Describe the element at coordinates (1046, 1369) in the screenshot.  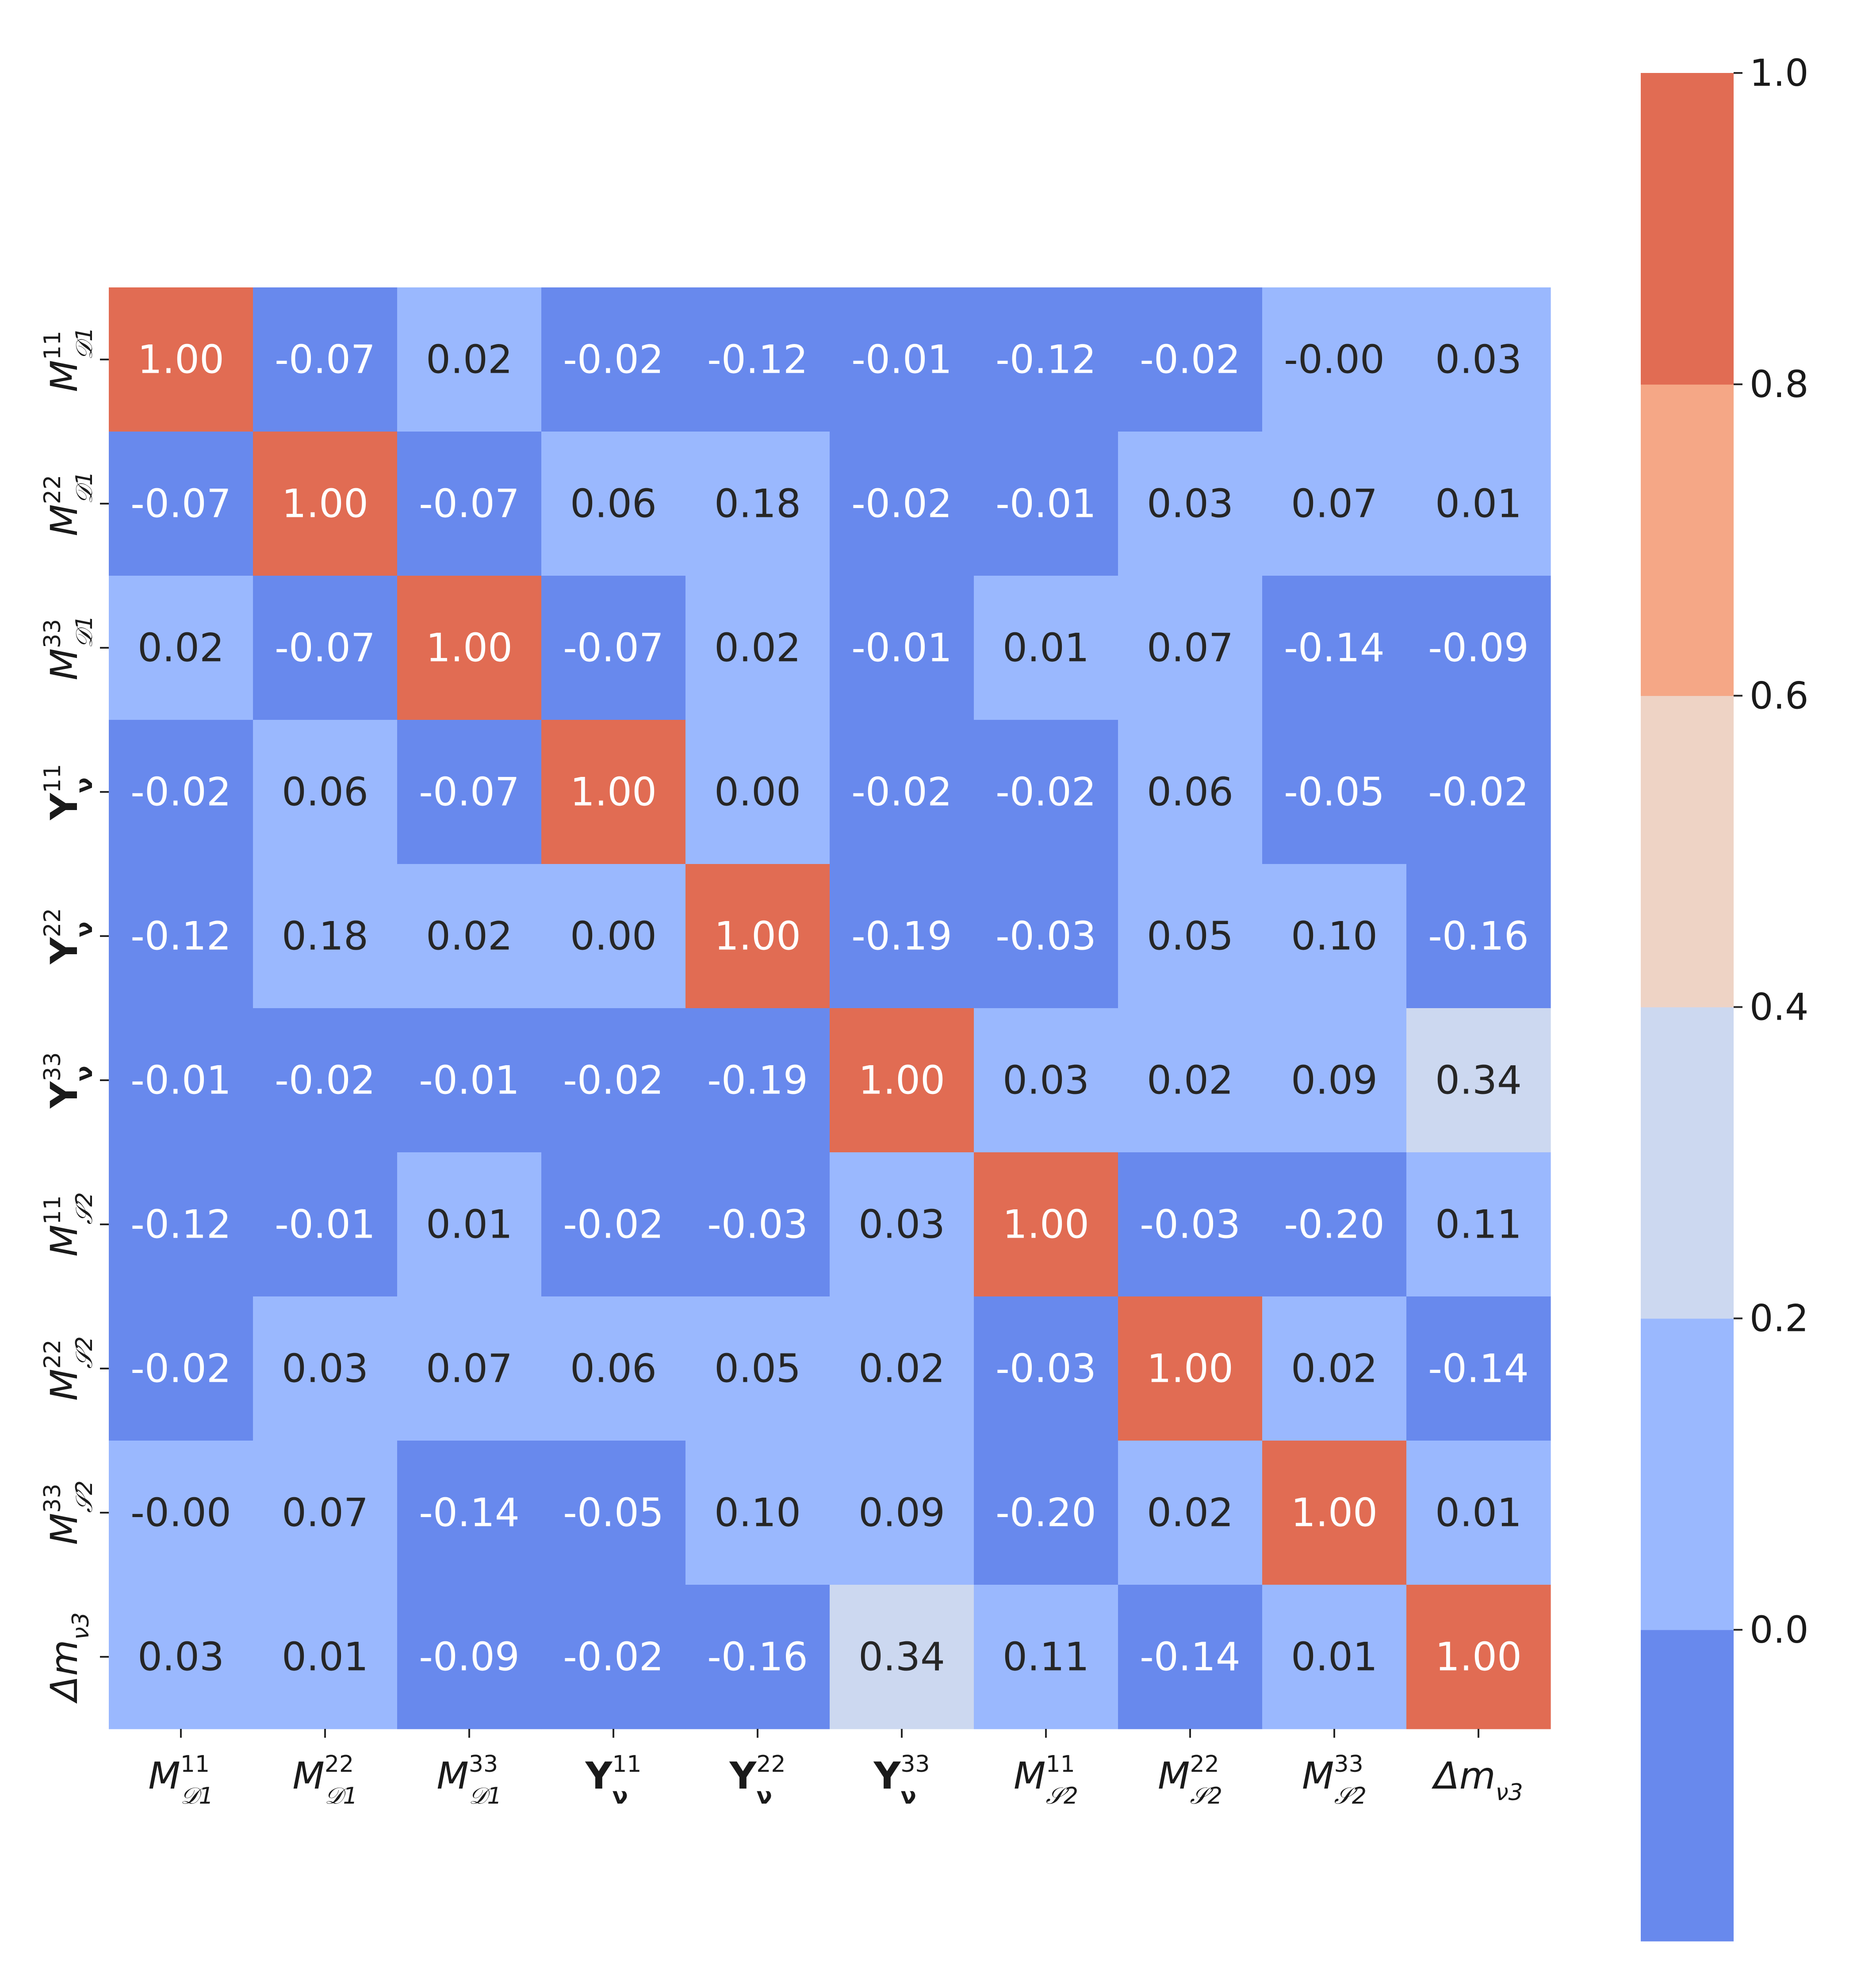
I see `cell-value-label: -0.03` at that location.